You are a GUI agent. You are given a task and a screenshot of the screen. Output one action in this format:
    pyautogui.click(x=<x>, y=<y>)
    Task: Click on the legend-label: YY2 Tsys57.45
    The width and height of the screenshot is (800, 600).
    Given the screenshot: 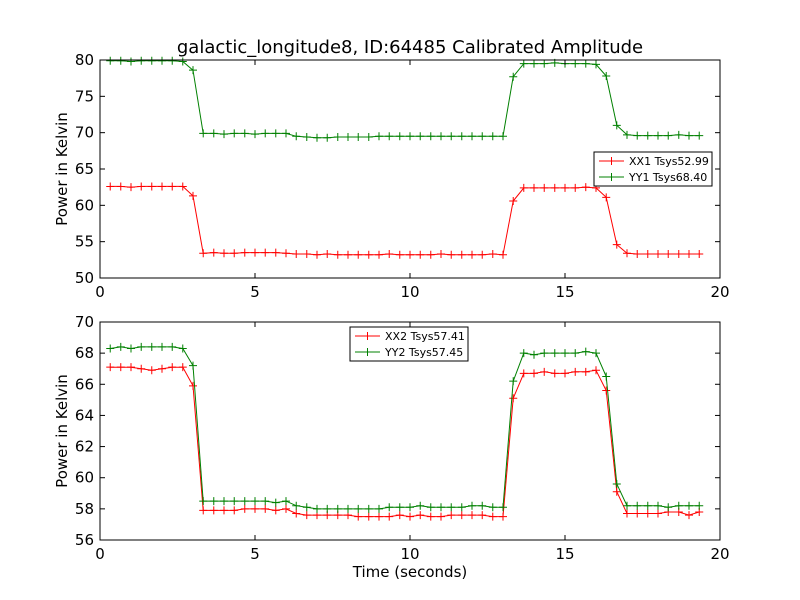 What is the action you would take?
    pyautogui.click(x=423, y=352)
    